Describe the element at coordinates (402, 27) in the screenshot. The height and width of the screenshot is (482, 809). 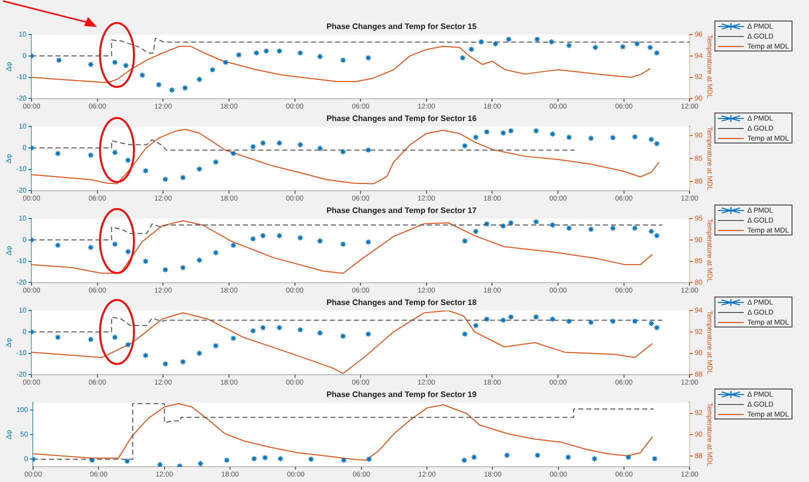
I see `chart-title: Phase Changes and Temp for Sector 15` at that location.